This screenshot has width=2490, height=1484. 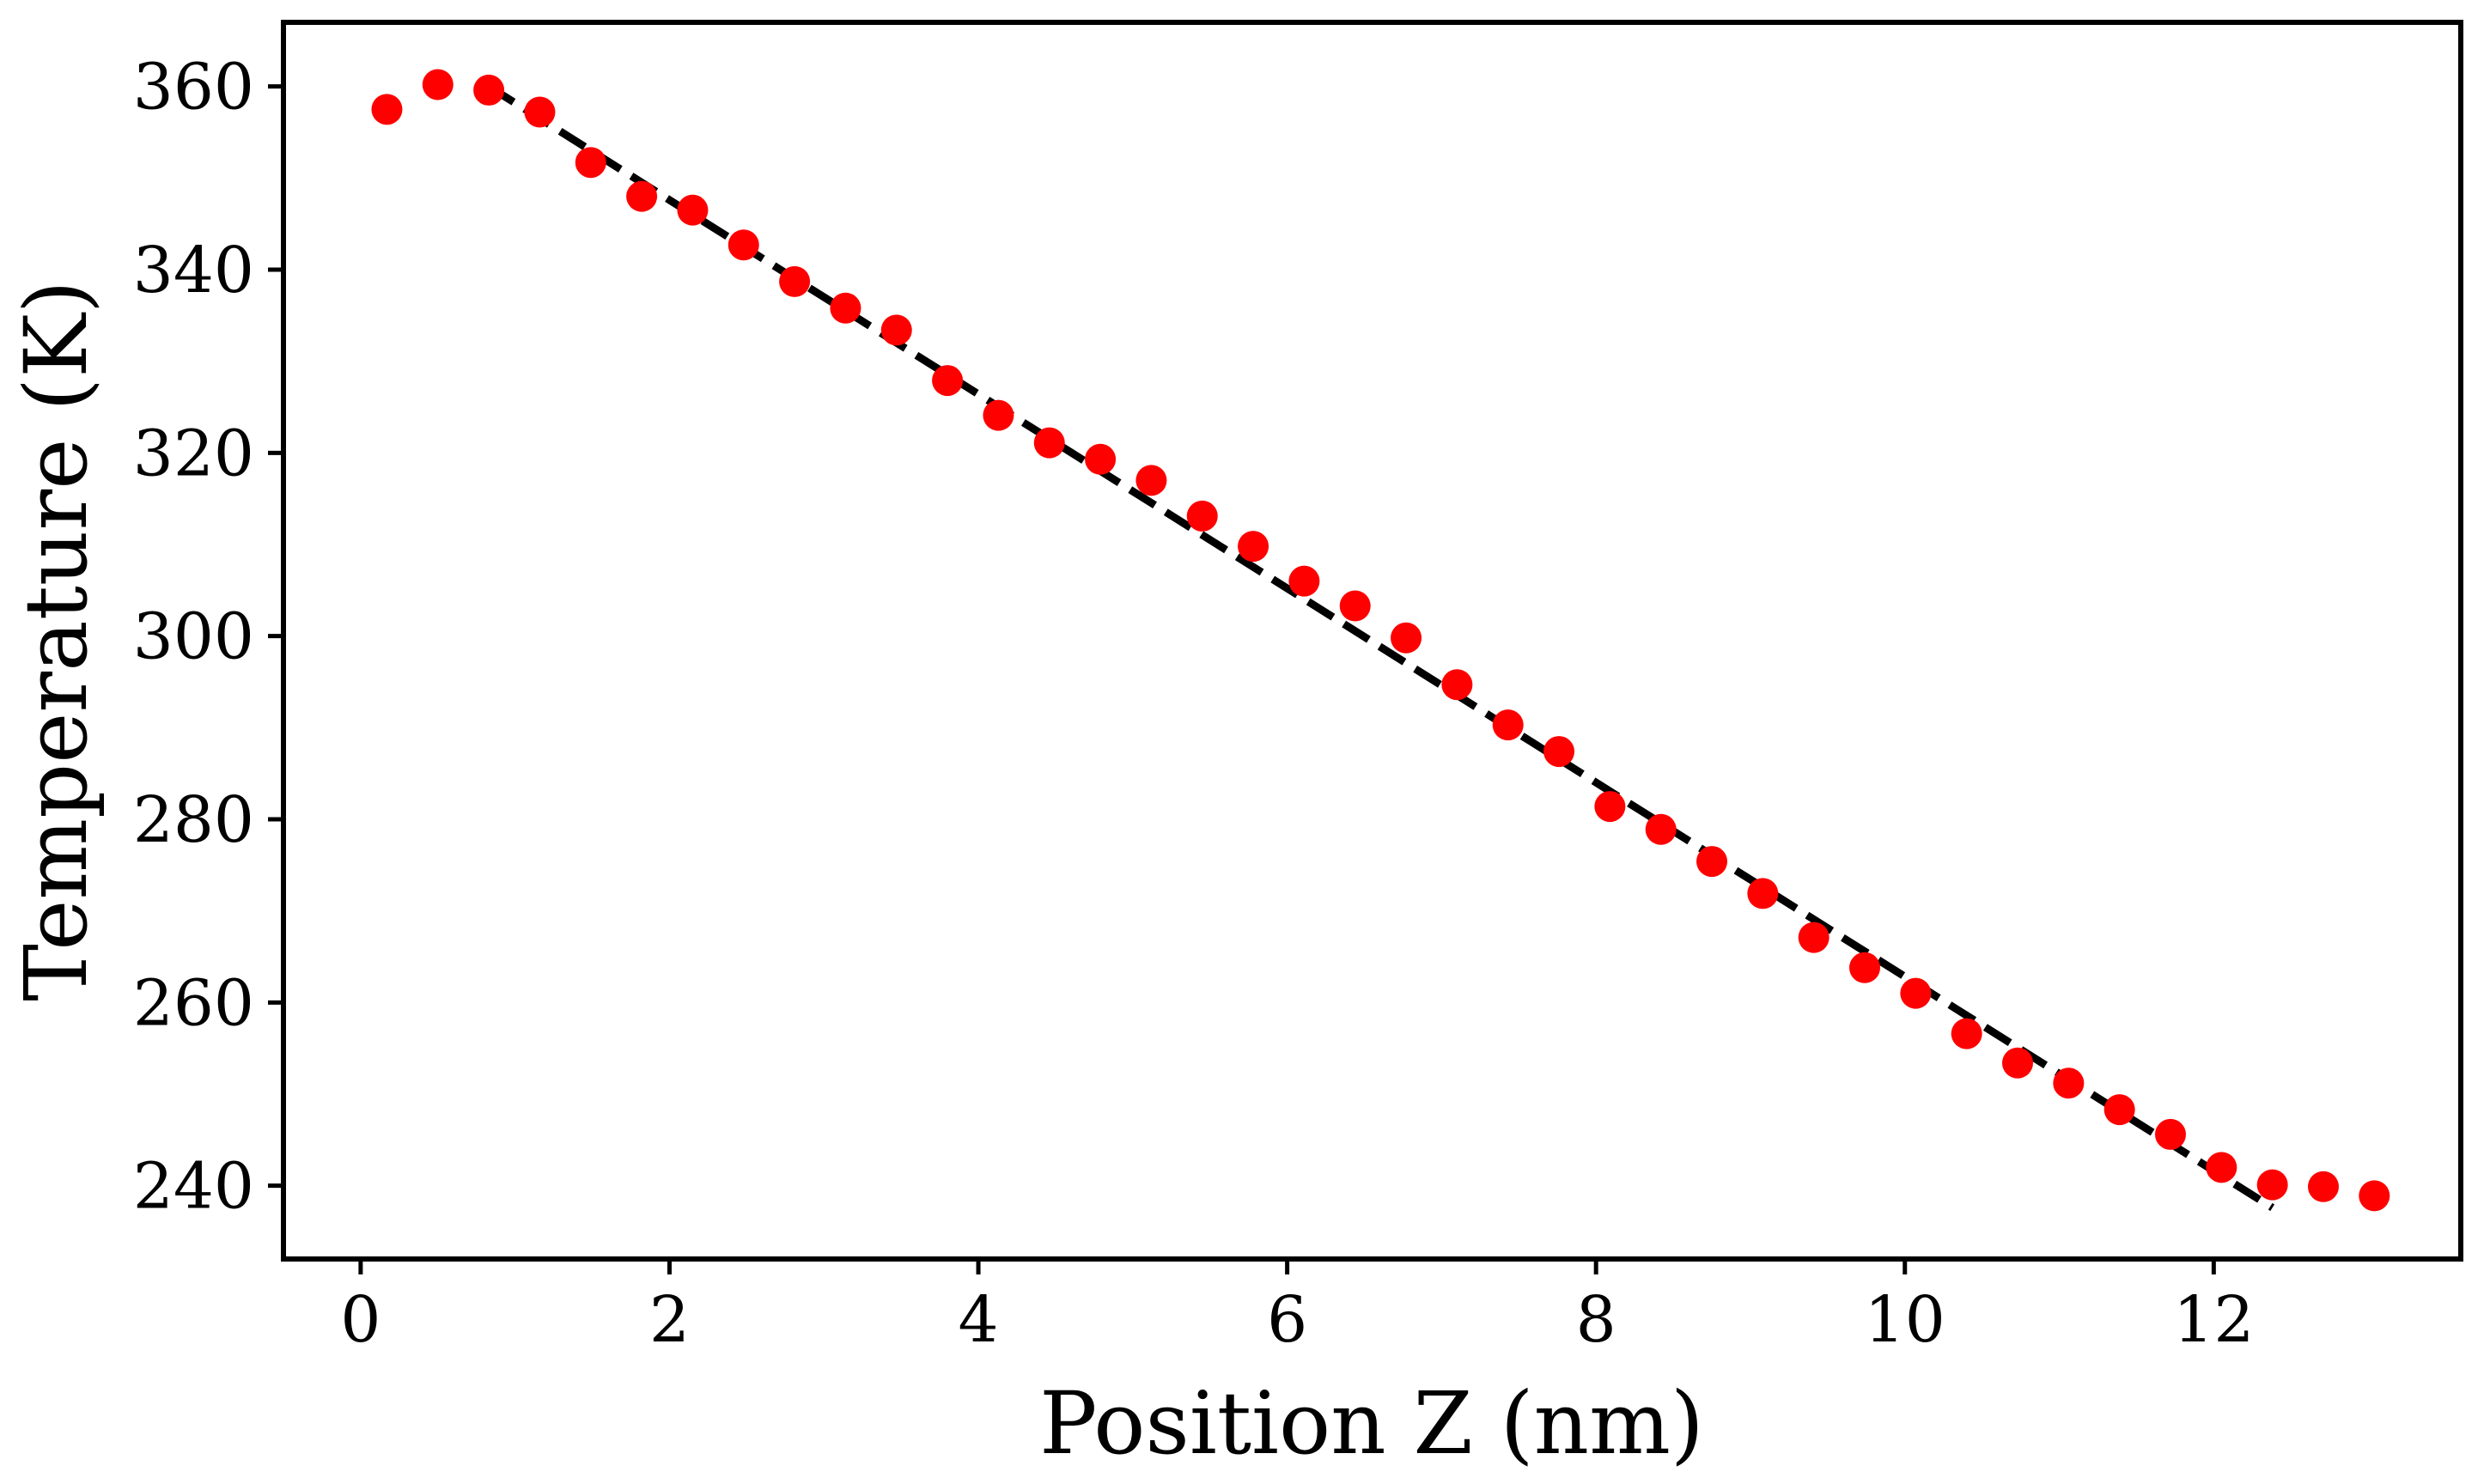 What do you see at coordinates (669, 1320) in the screenshot?
I see `x-tick-label: 2` at bounding box center [669, 1320].